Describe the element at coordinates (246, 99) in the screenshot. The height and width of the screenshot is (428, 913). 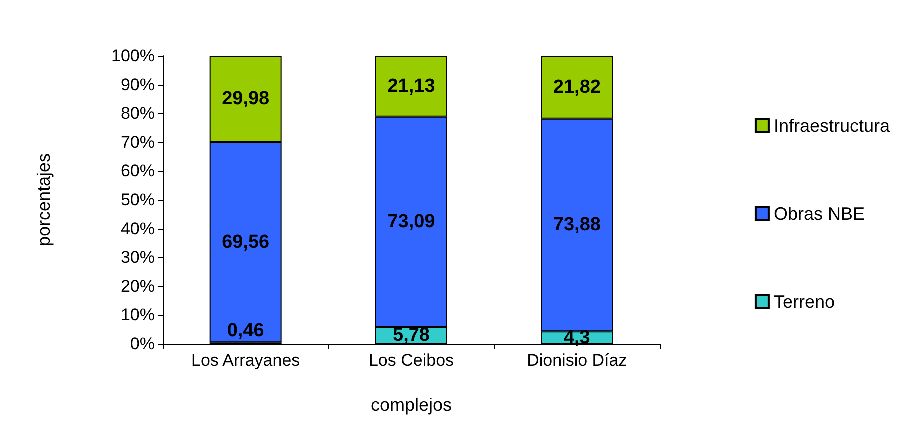
I see `data-label: 29,98` at that location.